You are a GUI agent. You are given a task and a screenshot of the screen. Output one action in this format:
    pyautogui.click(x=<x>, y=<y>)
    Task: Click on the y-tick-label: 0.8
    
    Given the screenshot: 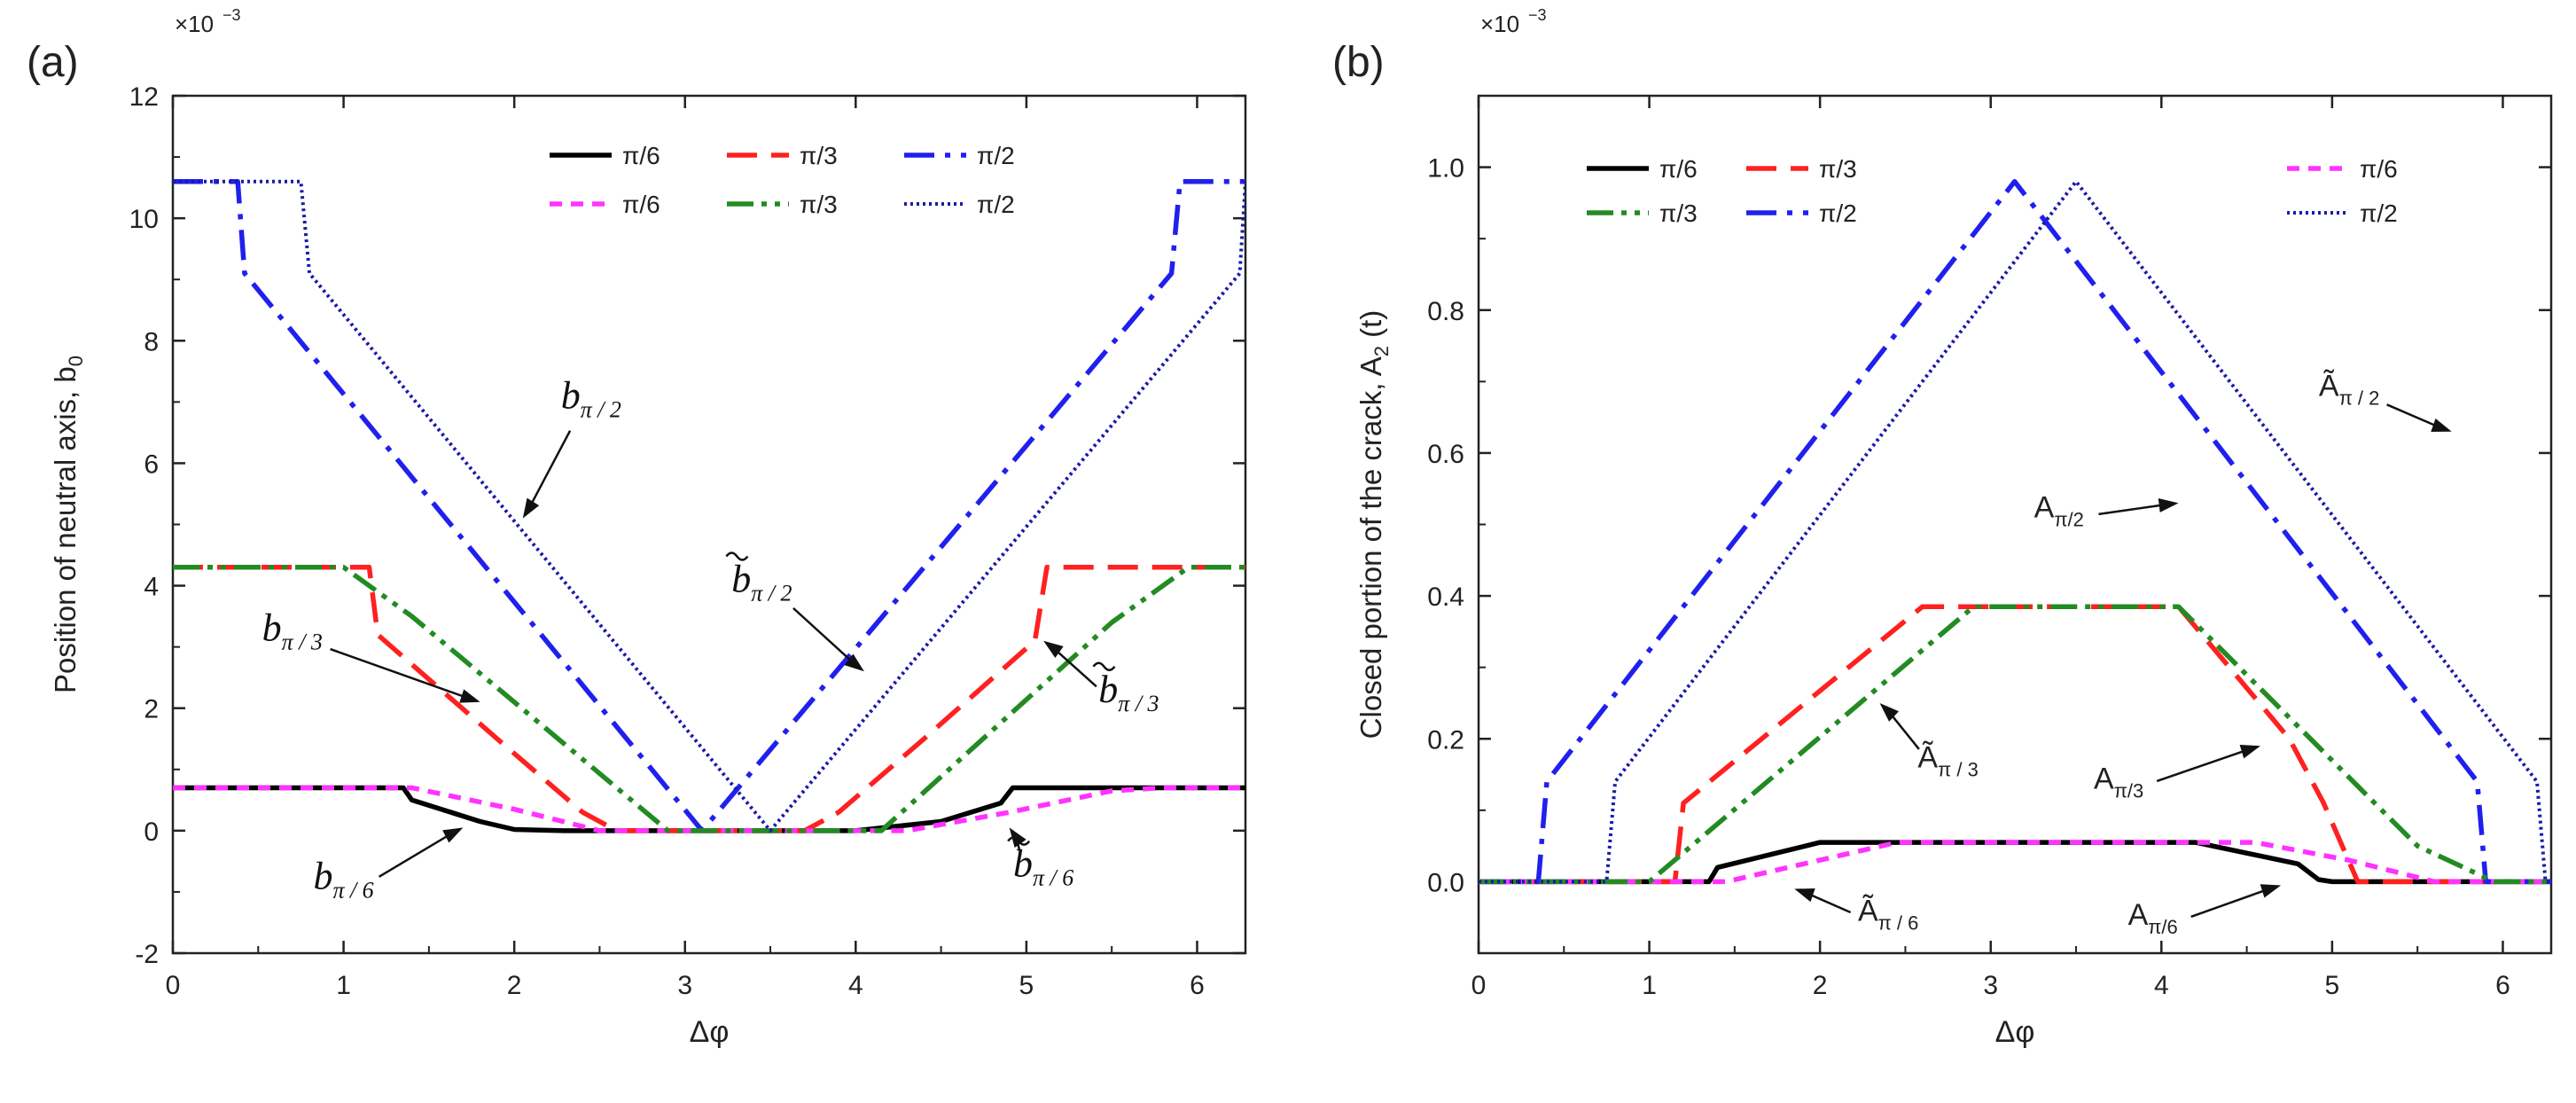 What is the action you would take?
    pyautogui.click(x=1445, y=311)
    